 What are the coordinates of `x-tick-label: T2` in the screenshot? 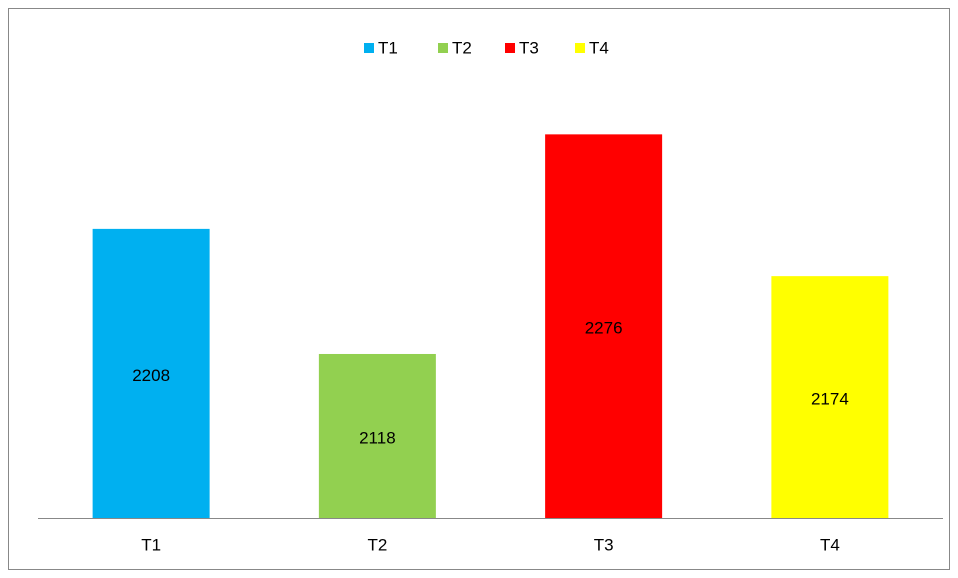 It's located at (377, 544).